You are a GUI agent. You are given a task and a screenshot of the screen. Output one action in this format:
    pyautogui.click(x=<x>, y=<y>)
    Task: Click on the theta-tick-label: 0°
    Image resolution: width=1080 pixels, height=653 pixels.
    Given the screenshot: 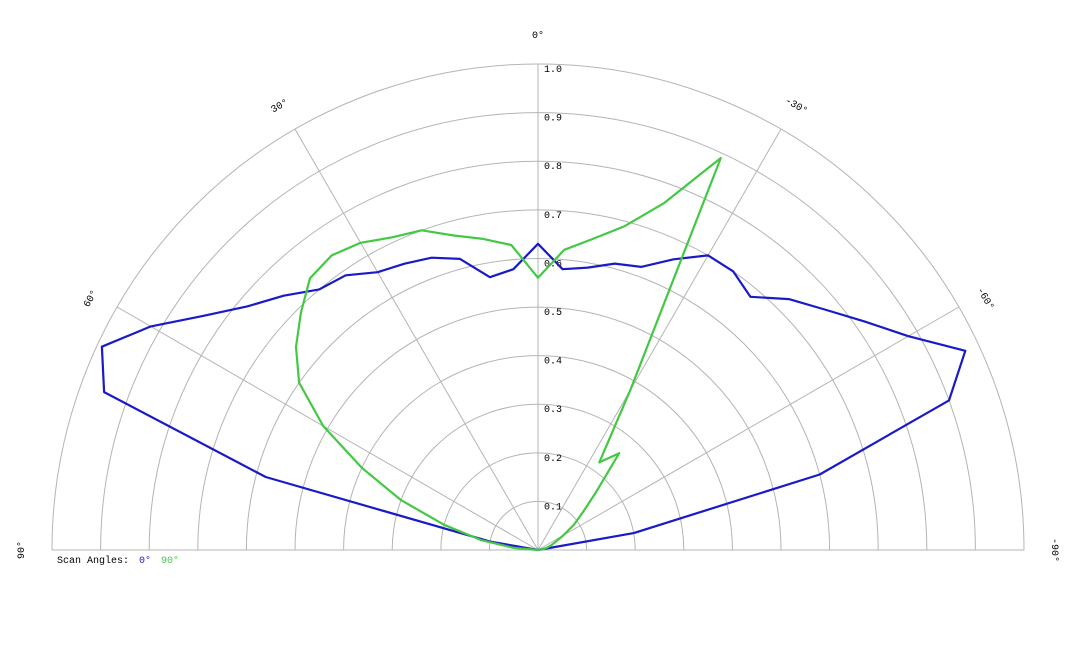 What is the action you would take?
    pyautogui.click(x=538, y=36)
    